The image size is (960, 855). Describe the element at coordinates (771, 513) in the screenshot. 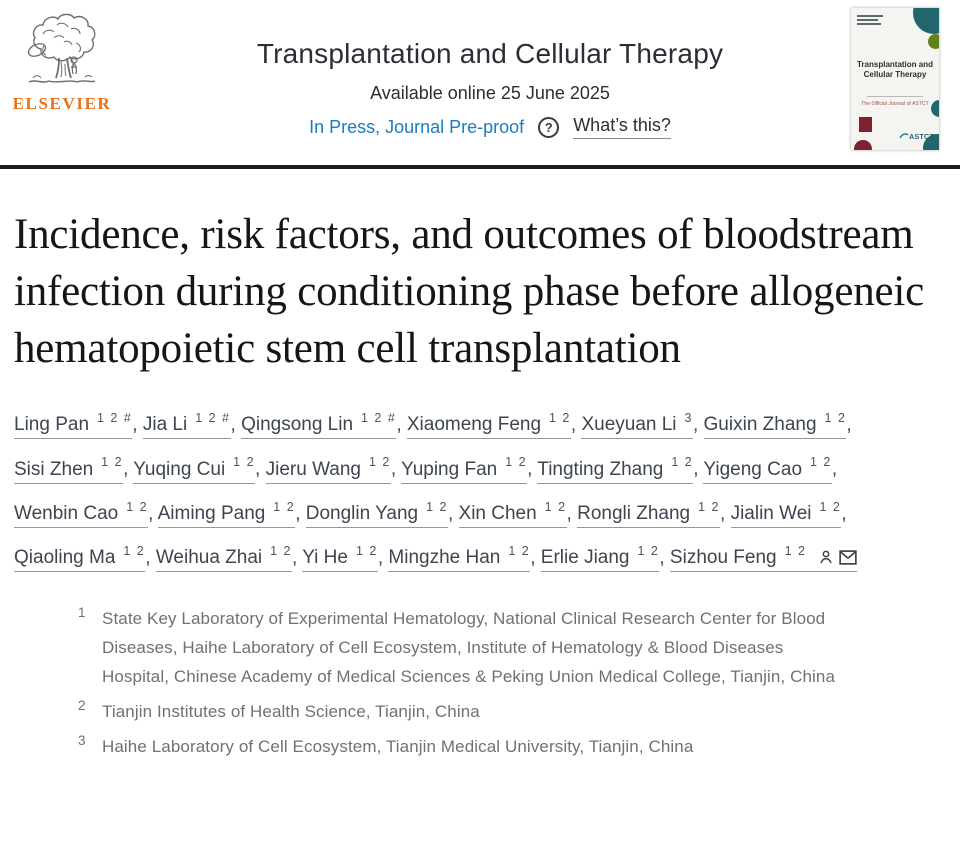

I see `author-name: Jialin Wei` at that location.